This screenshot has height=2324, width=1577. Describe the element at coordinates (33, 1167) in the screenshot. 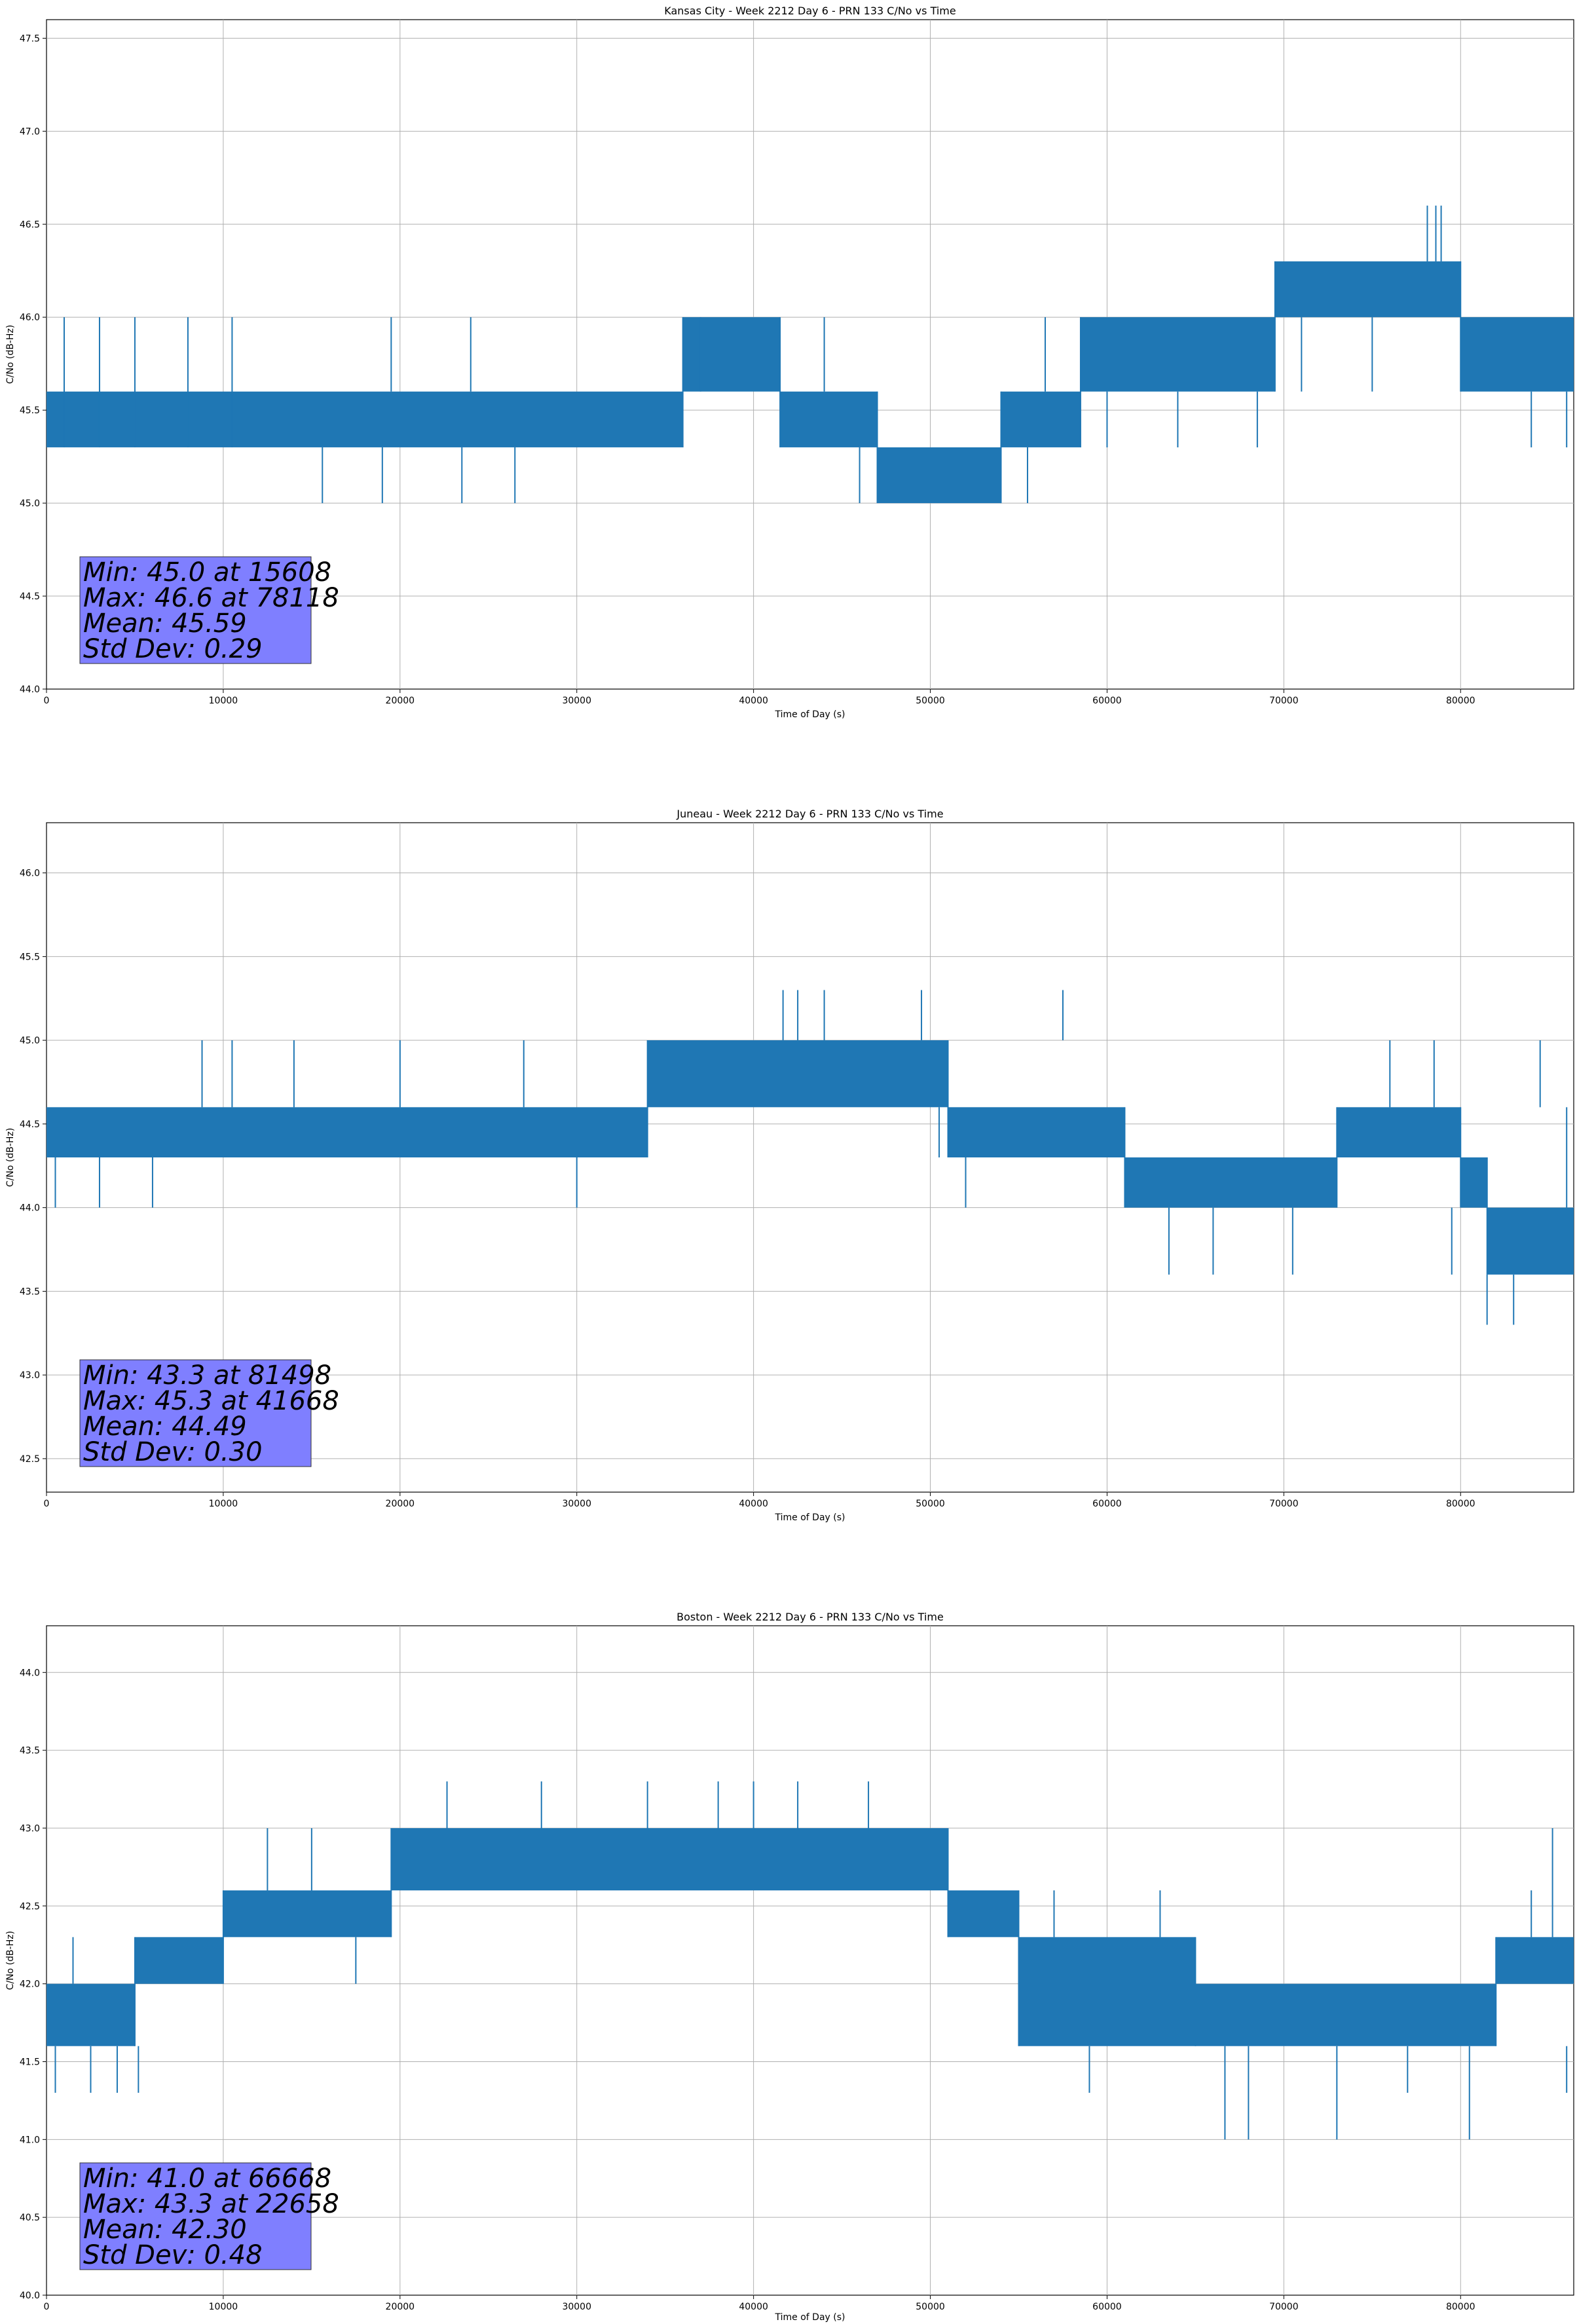

I see `y-axis-ticks: 42.5 43.0 43.5 44.0 44.5 45.0 45.5 46.0` at that location.